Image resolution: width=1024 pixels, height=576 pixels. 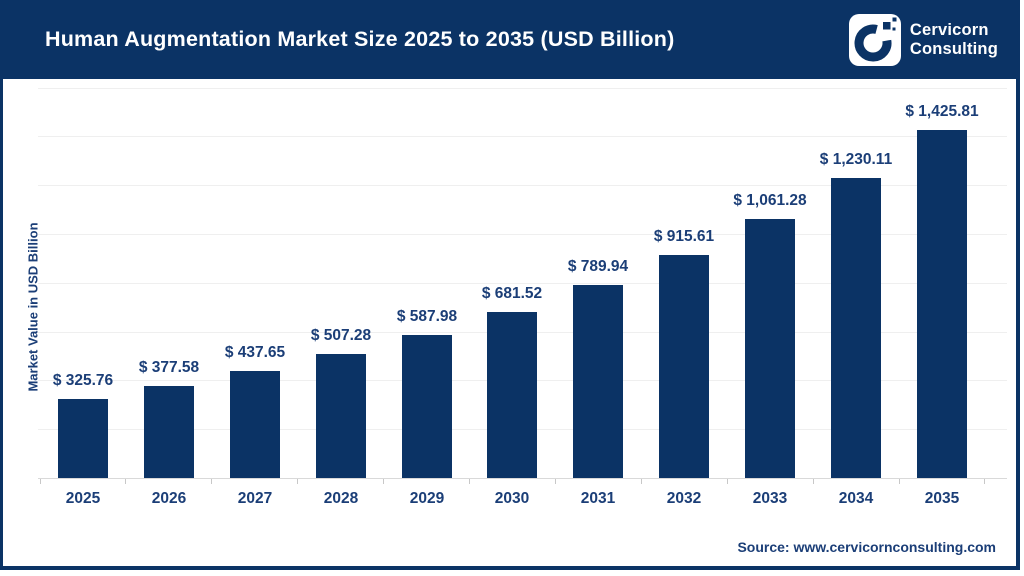 What do you see at coordinates (856, 498) in the screenshot?
I see `x-axis-label: 2034` at bounding box center [856, 498].